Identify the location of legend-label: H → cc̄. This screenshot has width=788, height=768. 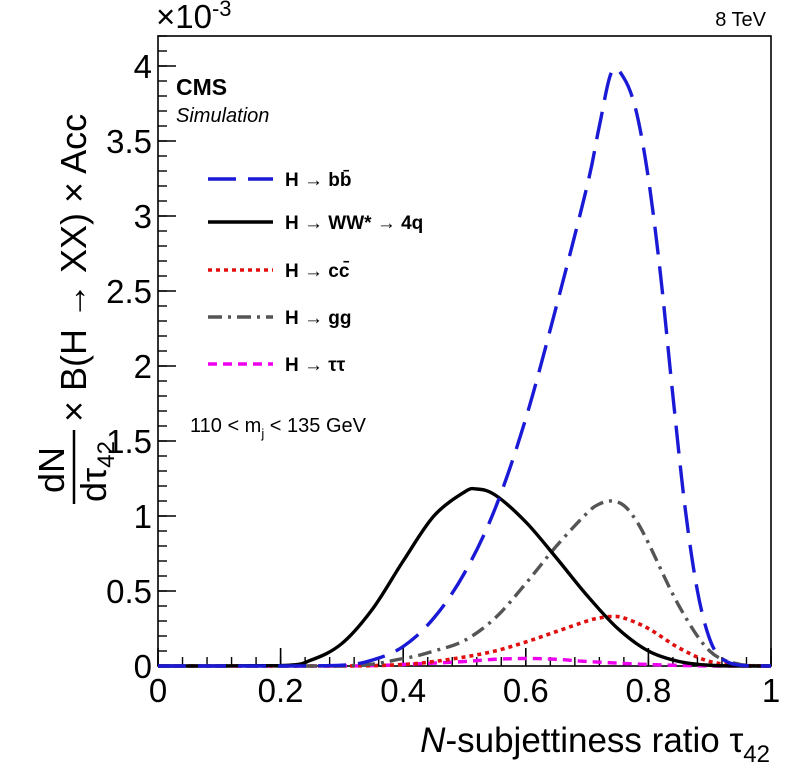
(317, 271).